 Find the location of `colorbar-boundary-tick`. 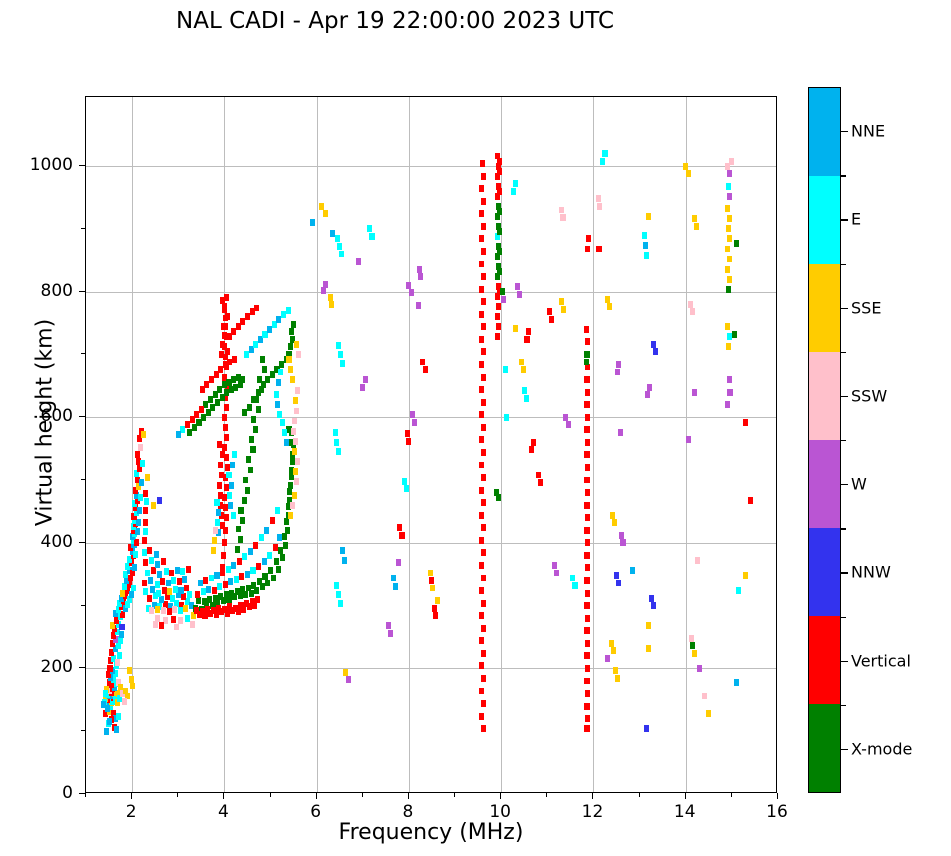

colorbar-boundary-tick is located at coordinates (843, 352).